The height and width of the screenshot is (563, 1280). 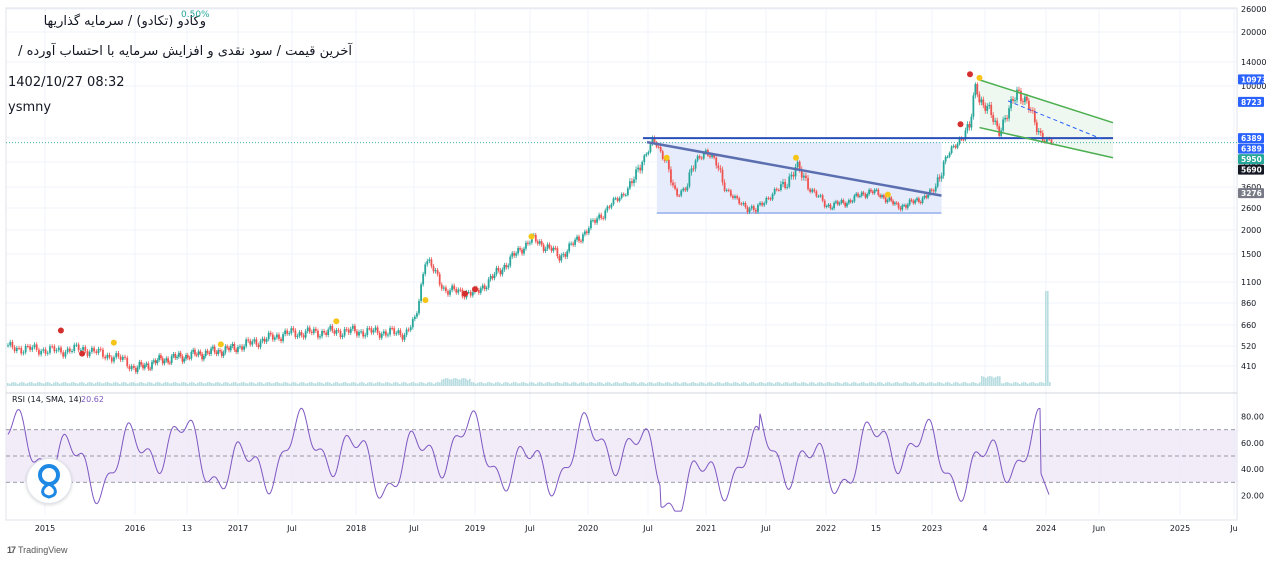 What do you see at coordinates (765, 528) in the screenshot?
I see `time-tick-label: Jul` at bounding box center [765, 528].